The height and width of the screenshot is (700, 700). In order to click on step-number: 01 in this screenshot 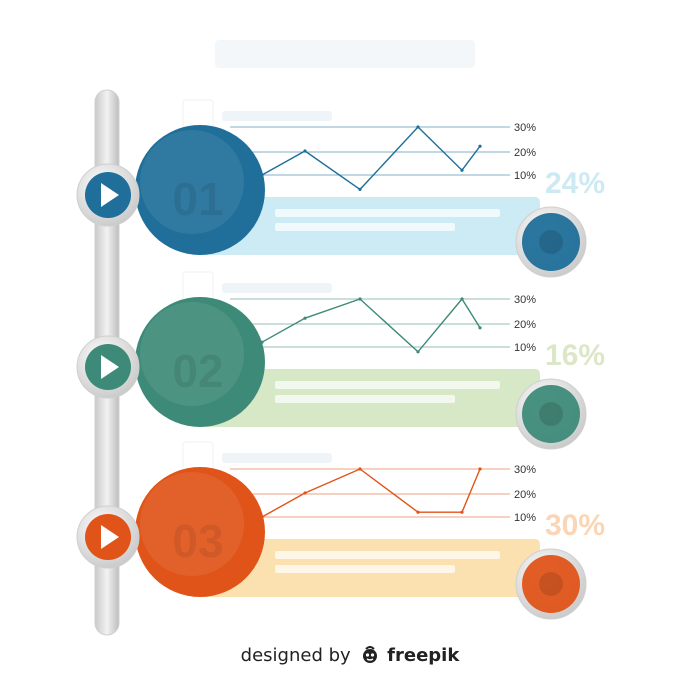, I will do `click(197, 199)`.